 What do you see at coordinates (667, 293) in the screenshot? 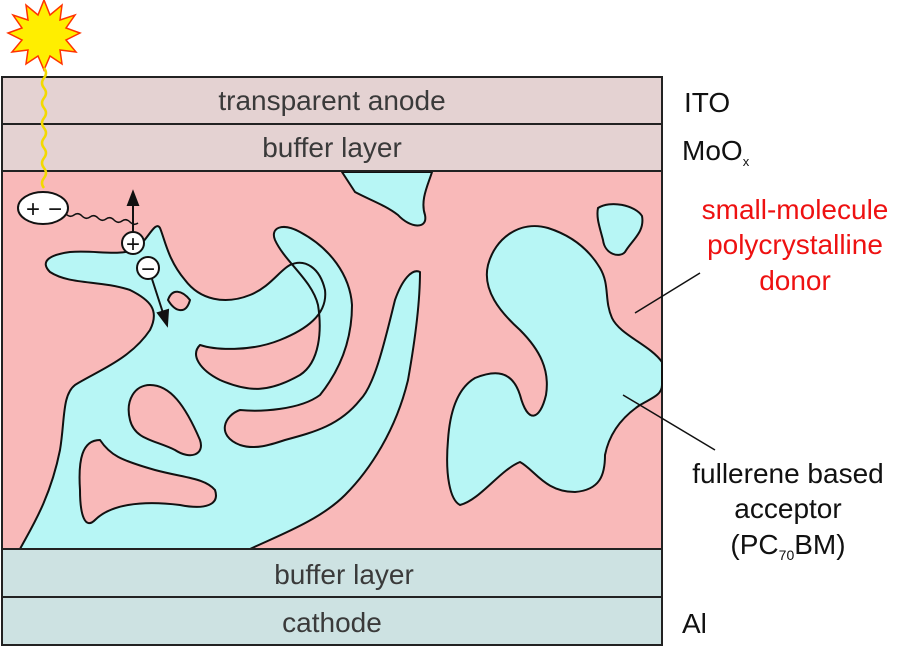
I see `donor-pointer-line` at bounding box center [667, 293].